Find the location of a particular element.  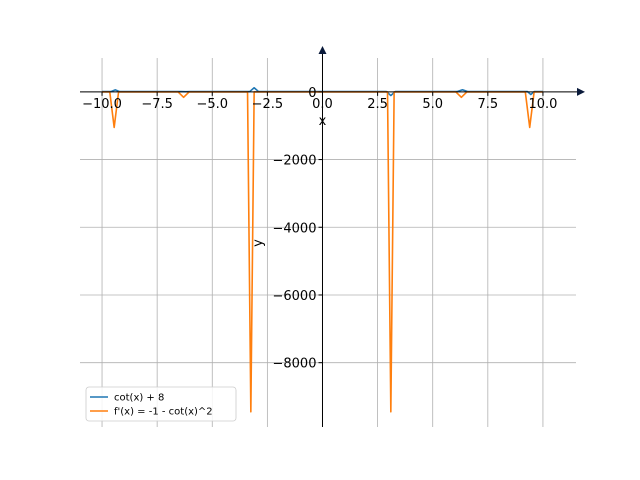

y-tick-label: 0 is located at coordinates (312, 93).